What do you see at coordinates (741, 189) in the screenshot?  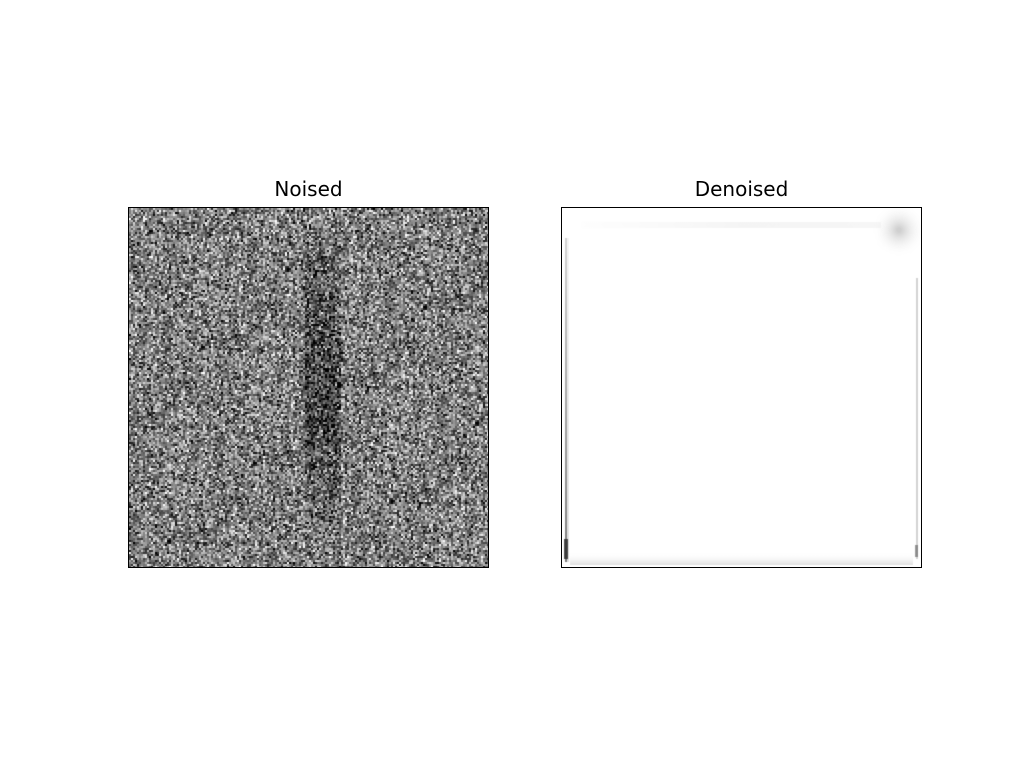 I see `denoised-title: Denoised` at bounding box center [741, 189].